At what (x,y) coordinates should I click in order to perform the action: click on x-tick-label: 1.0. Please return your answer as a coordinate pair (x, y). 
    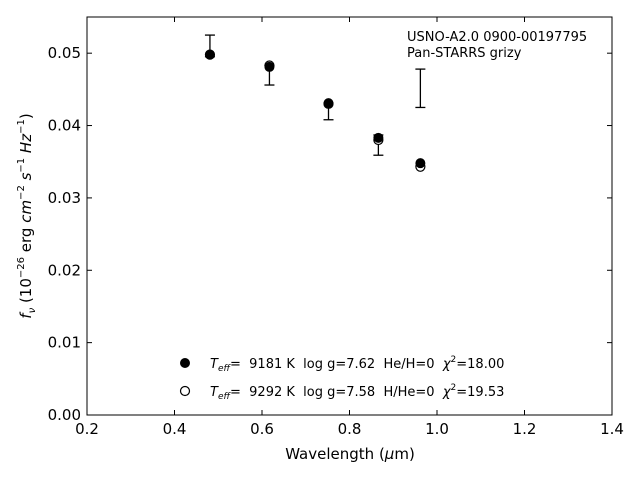
    Looking at the image, I should click on (437, 429).